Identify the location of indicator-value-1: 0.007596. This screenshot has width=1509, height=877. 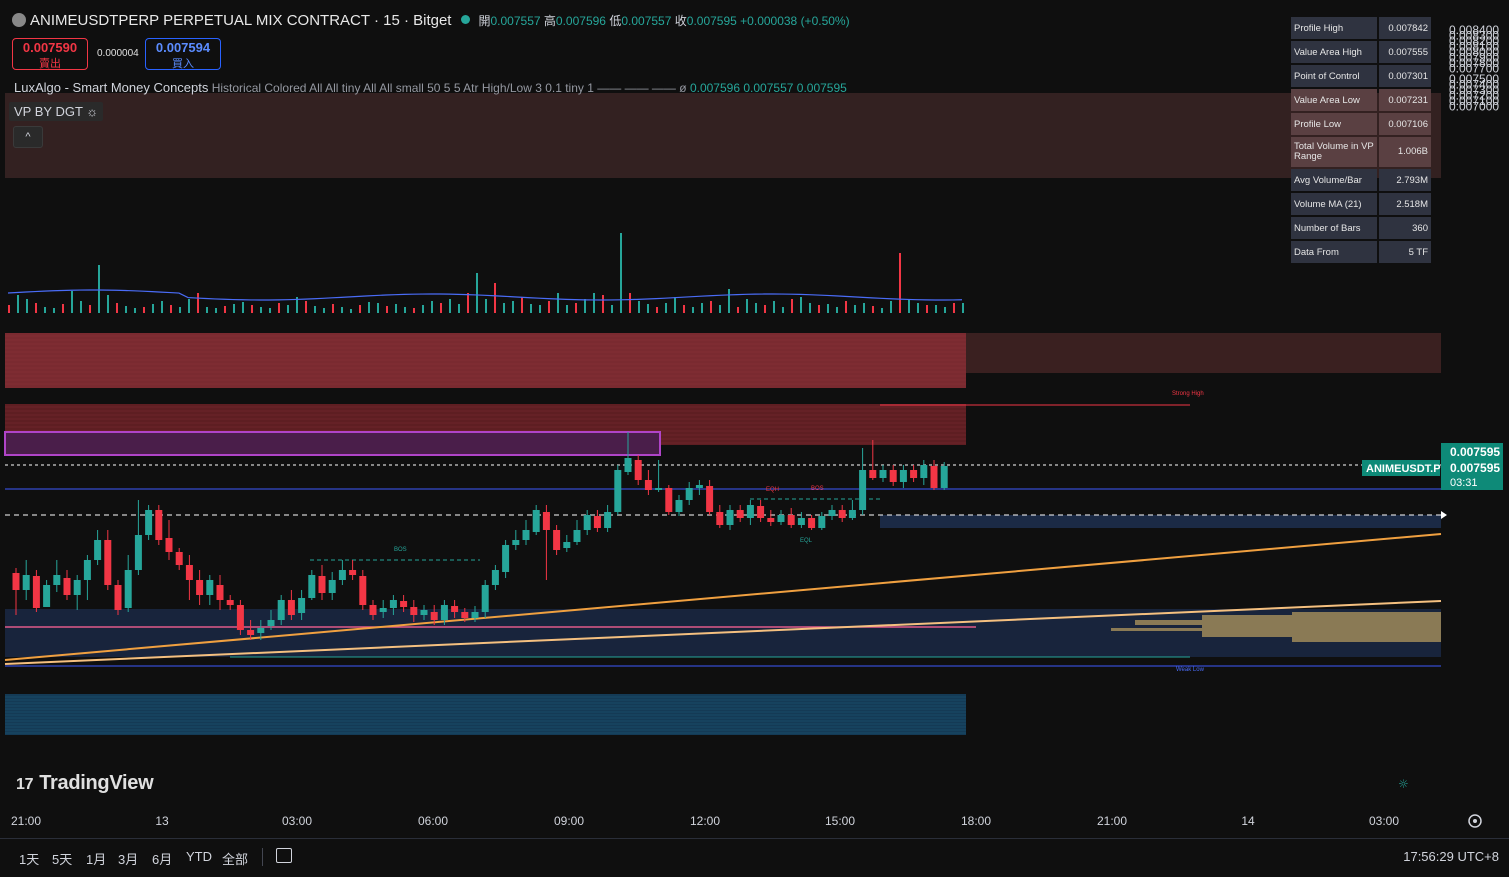
(715, 88).